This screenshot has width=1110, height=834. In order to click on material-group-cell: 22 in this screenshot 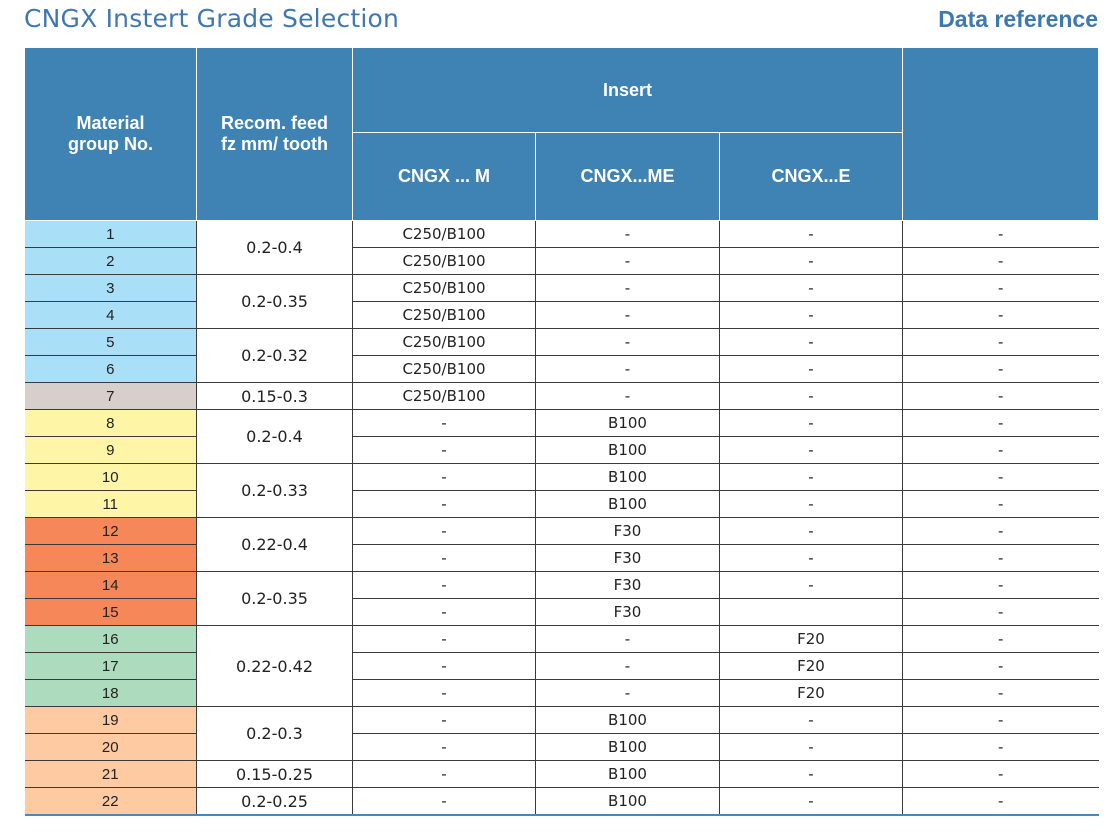, I will do `click(110, 801)`.